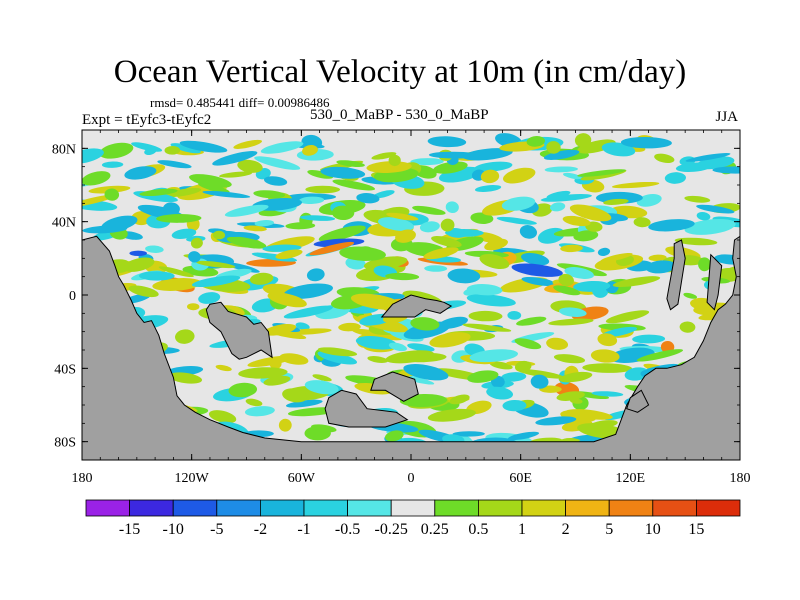 This screenshot has height=600, width=800. Describe the element at coordinates (192, 478) in the screenshot. I see `x-tick-label: 120W` at that location.